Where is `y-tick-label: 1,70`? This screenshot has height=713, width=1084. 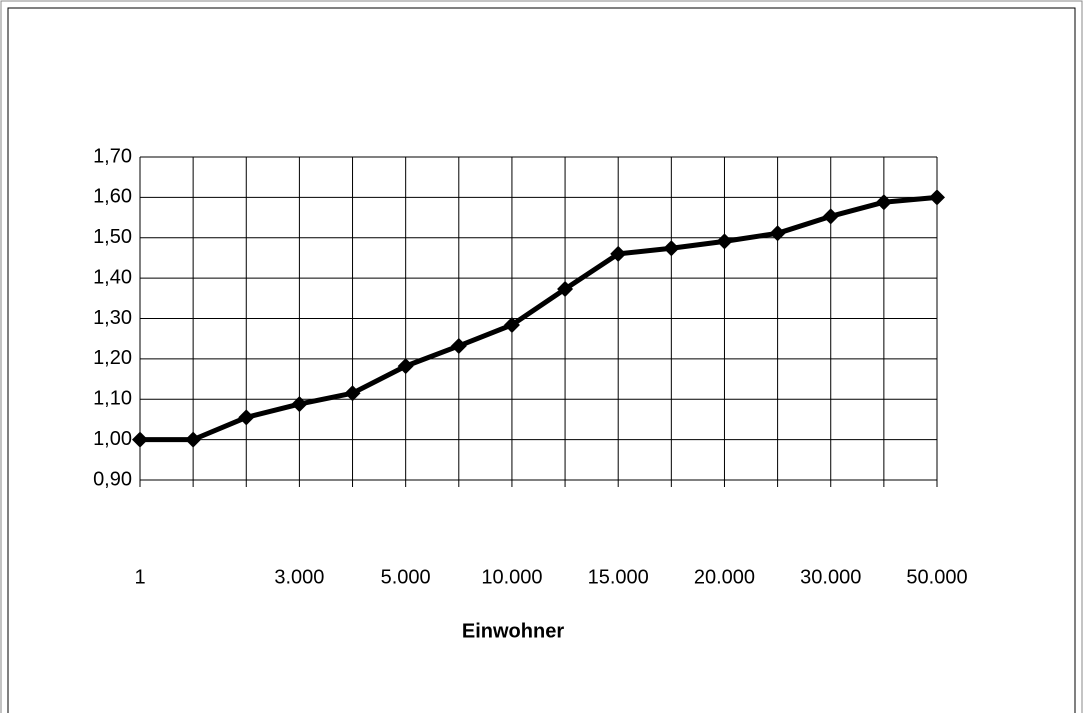 y-tick-label: 1,70 is located at coordinates (112, 156).